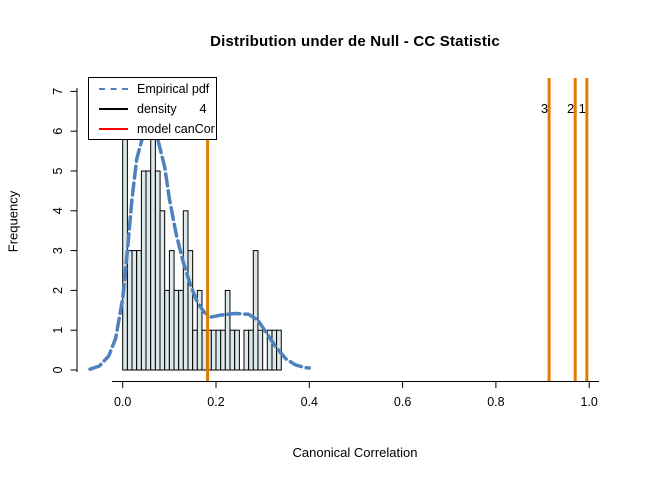 The height and width of the screenshot is (480, 672). I want to click on y-tick-label: 1, so click(58, 330).